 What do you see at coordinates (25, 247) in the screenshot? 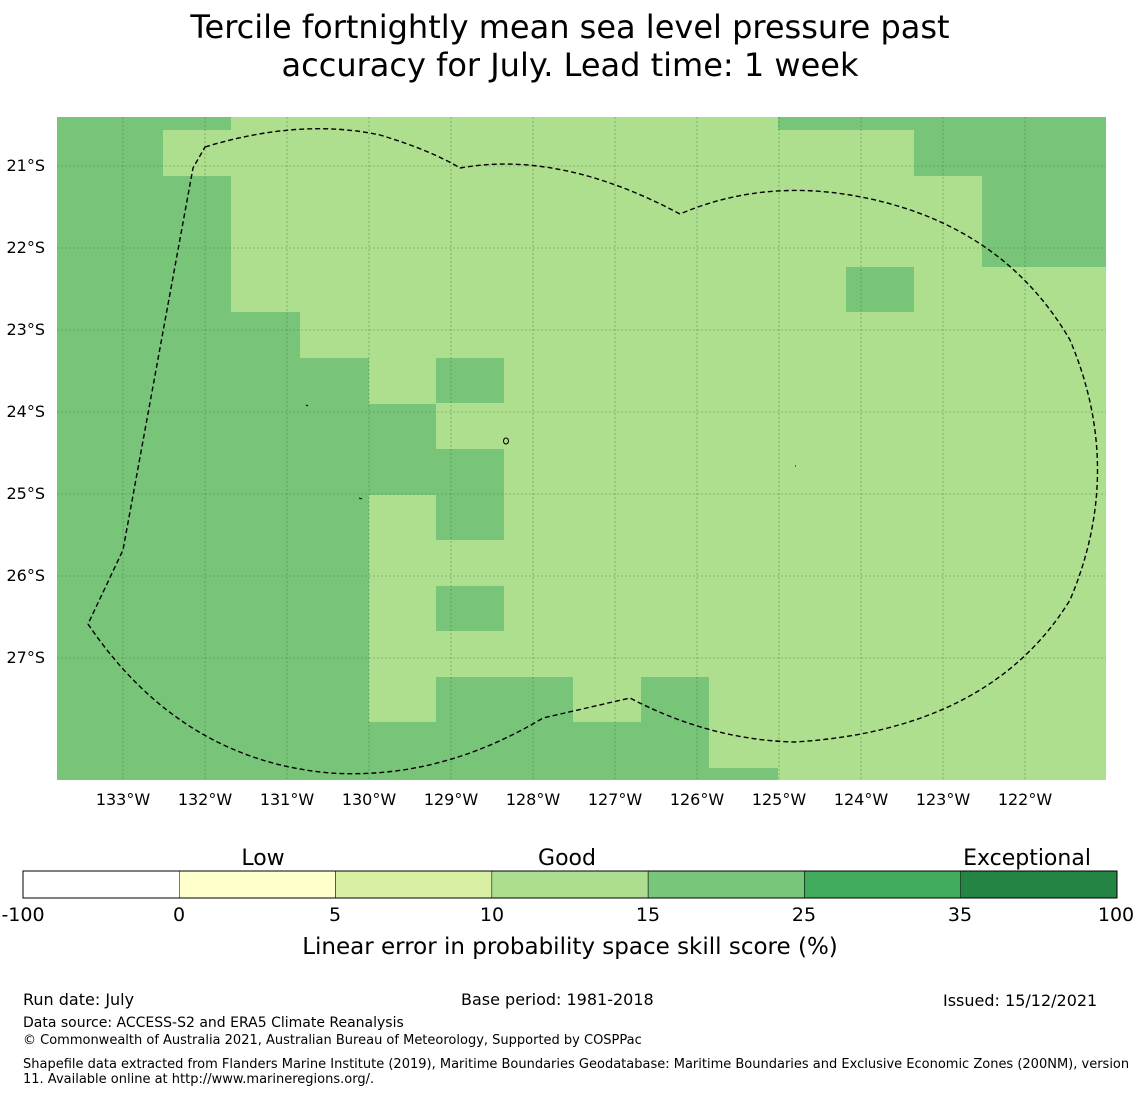
I see `lat-label: 22°S` at bounding box center [25, 247].